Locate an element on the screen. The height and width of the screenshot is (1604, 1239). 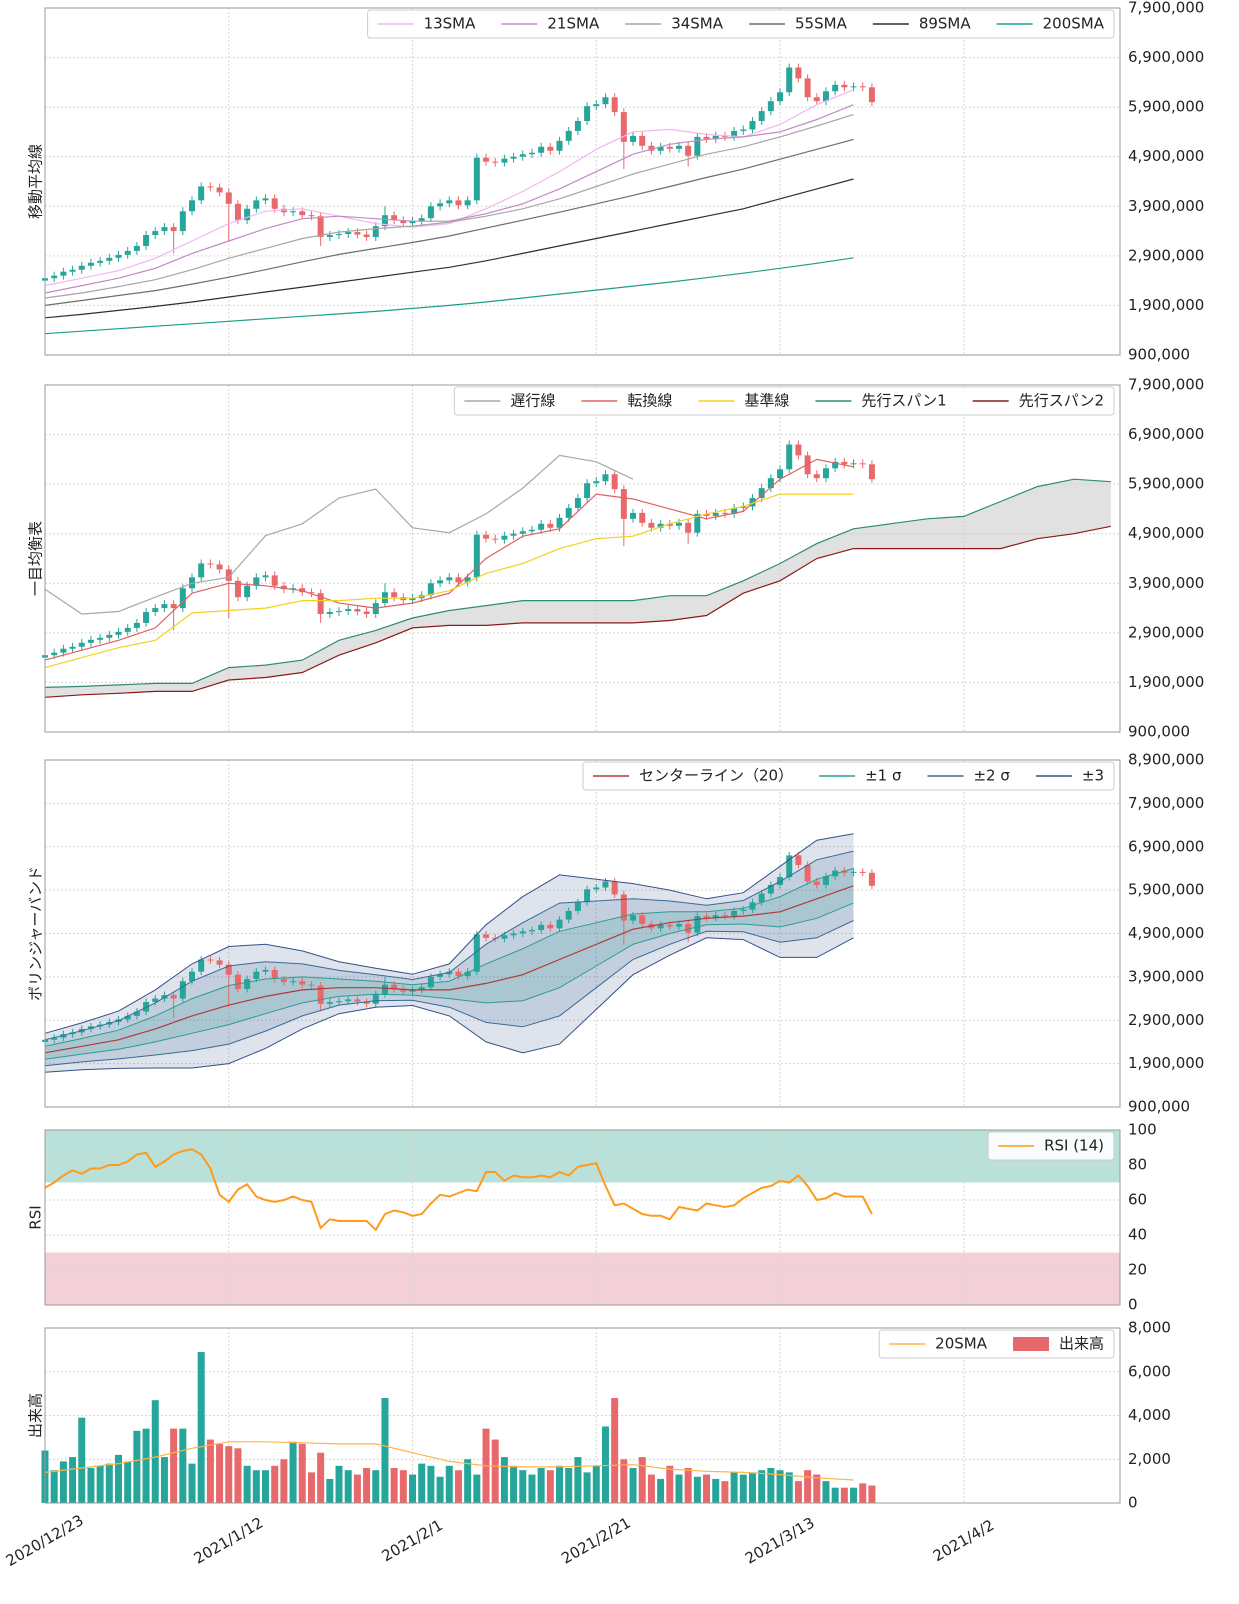
y-tick-label: 4,900,000 is located at coordinates (1166, 933).